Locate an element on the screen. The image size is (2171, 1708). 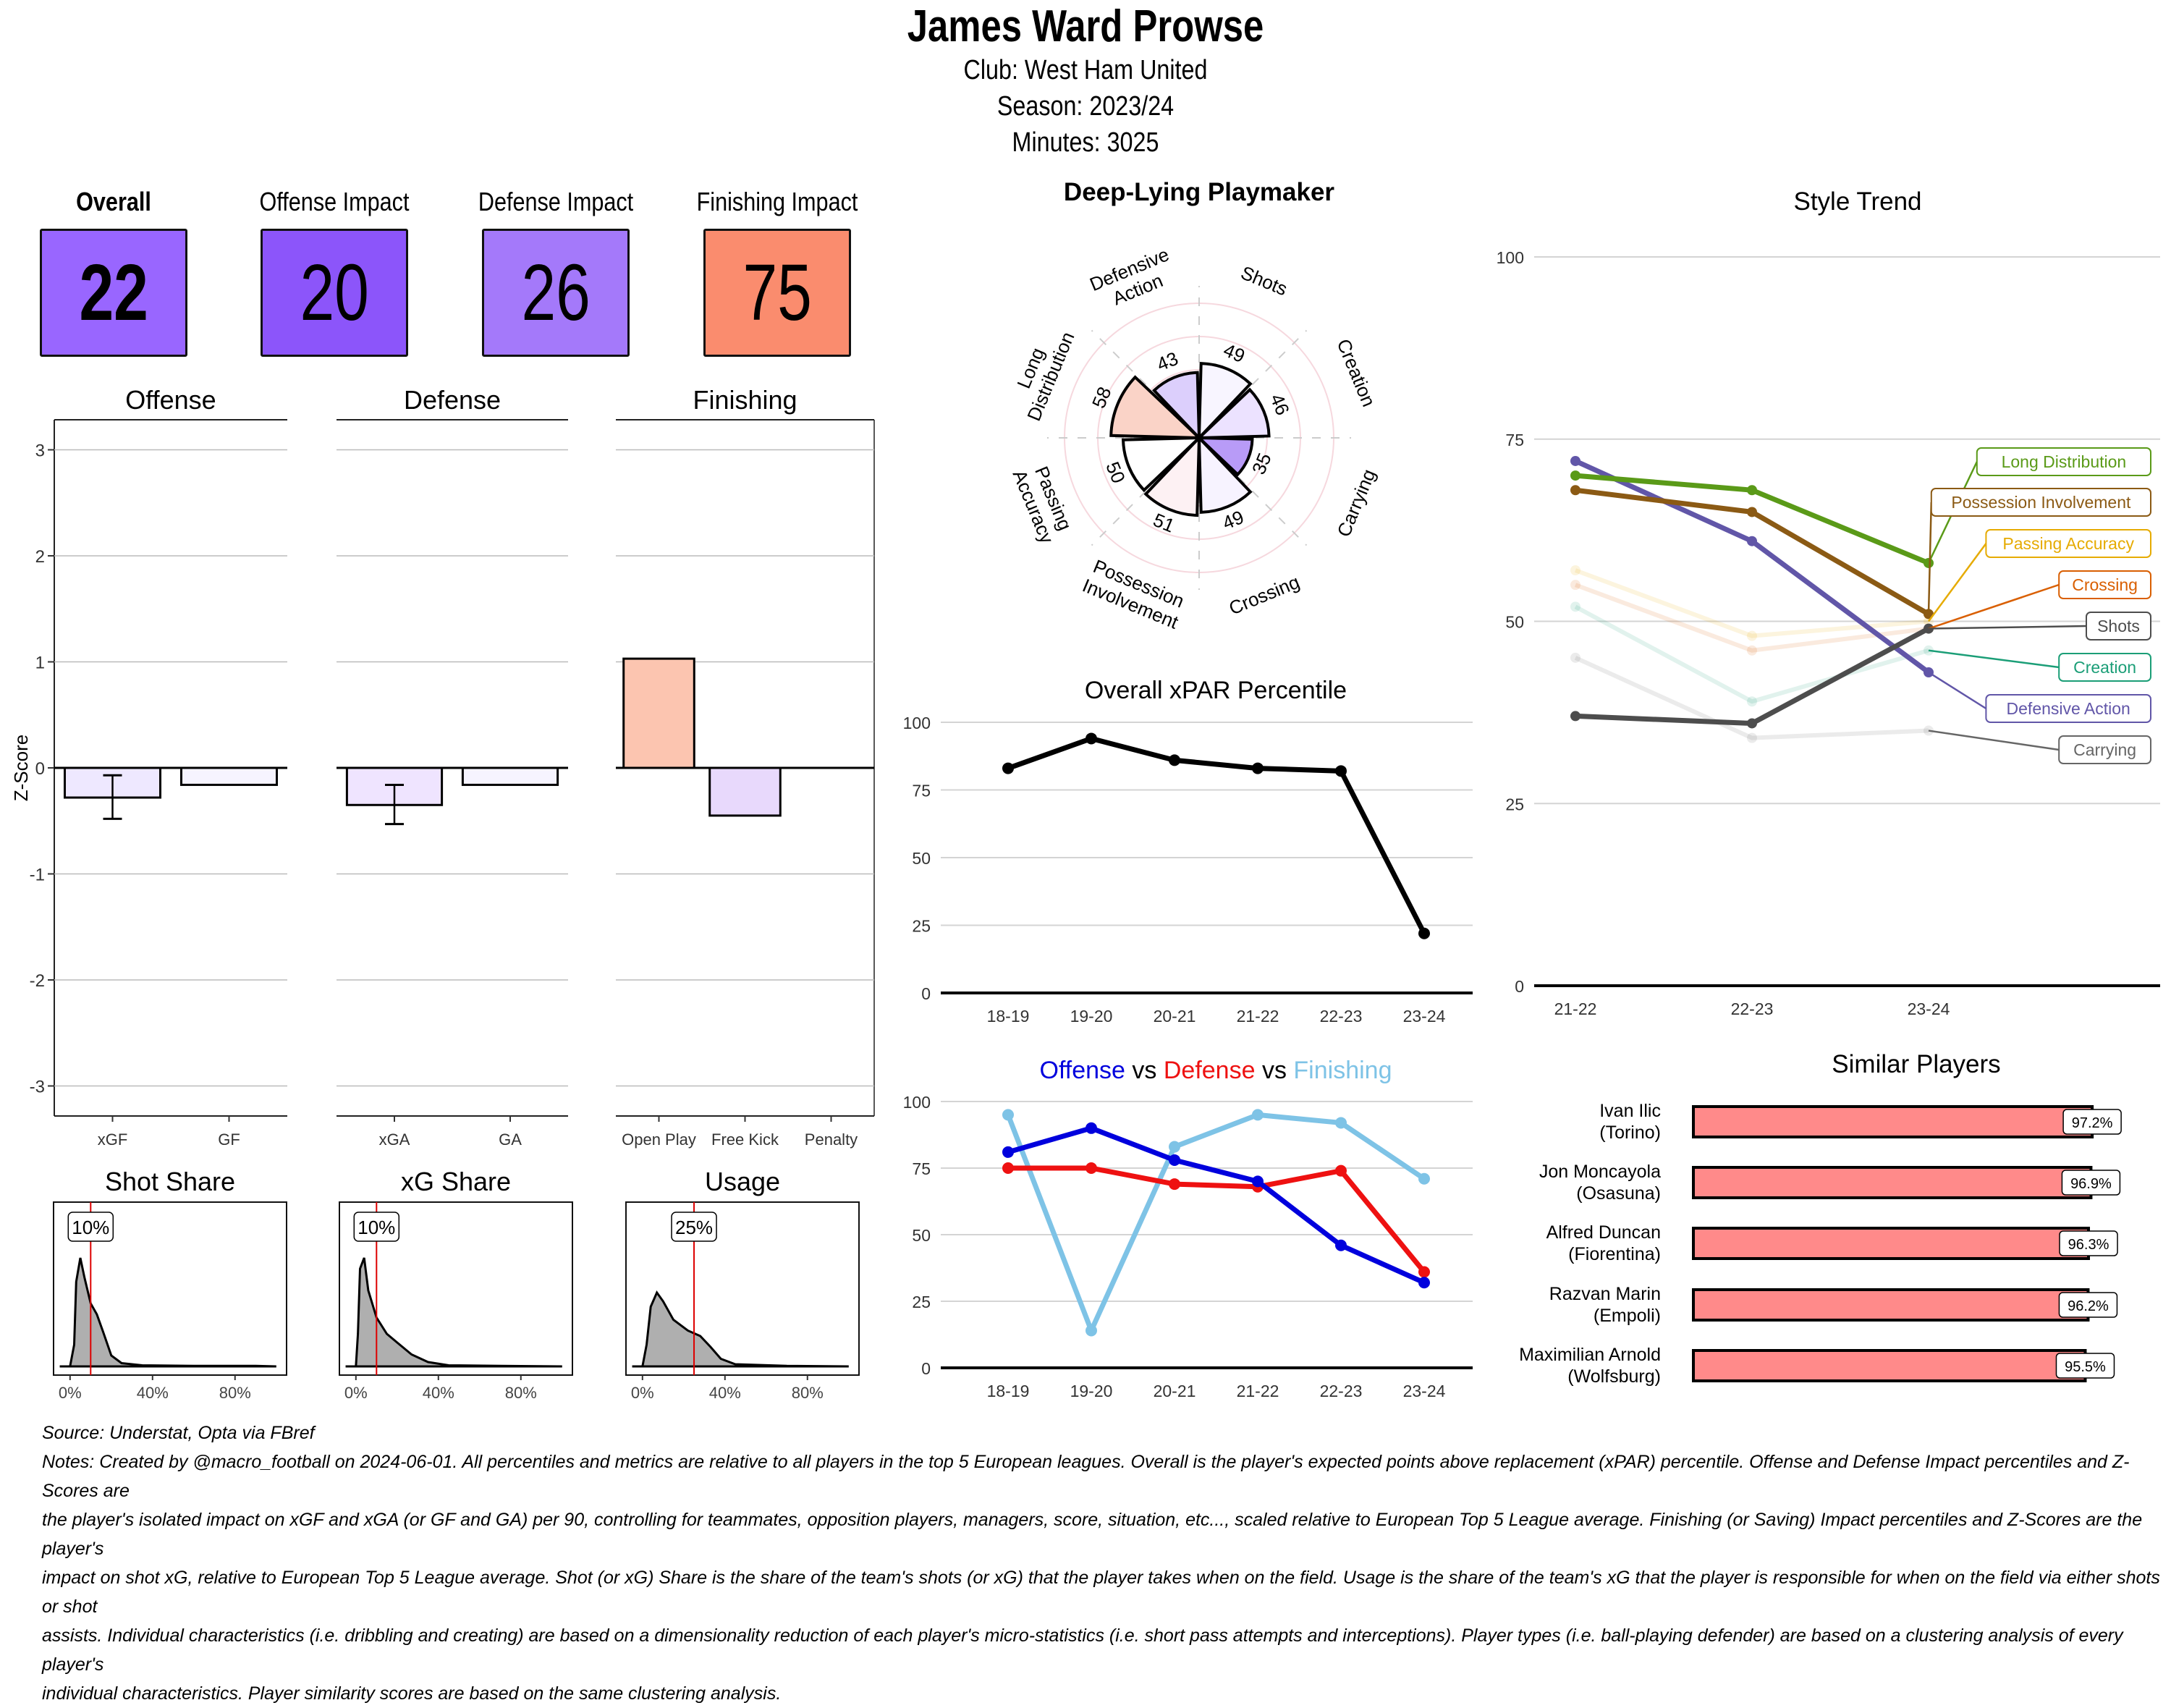
chart-title: Overall xPAR Percentile is located at coordinates (1216, 690).